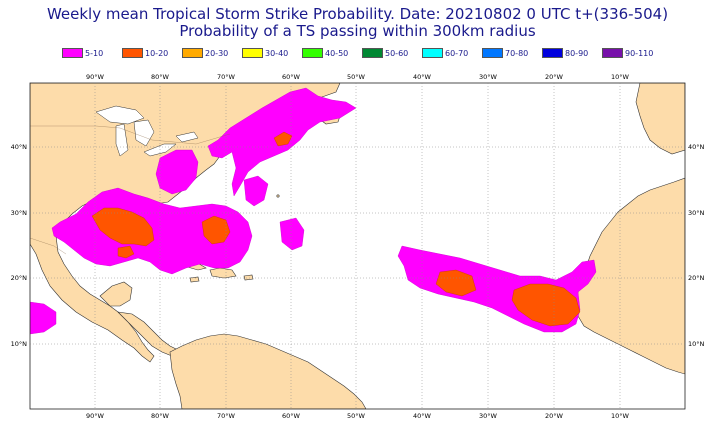 This screenshot has height=427, width=715. Describe the element at coordinates (696, 147) in the screenshot. I see `lat-label-right: 40°N` at that location.